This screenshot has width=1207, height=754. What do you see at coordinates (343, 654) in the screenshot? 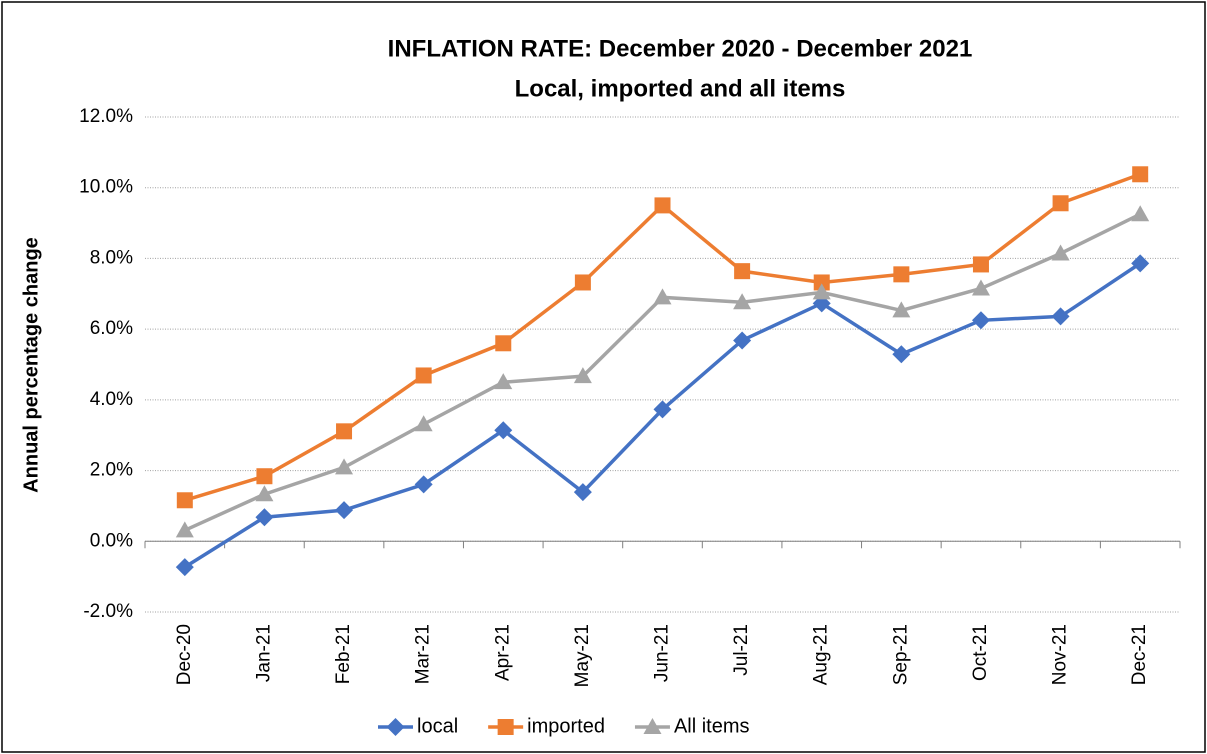
I see `x-tick-label: Feb-21` at bounding box center [343, 654].